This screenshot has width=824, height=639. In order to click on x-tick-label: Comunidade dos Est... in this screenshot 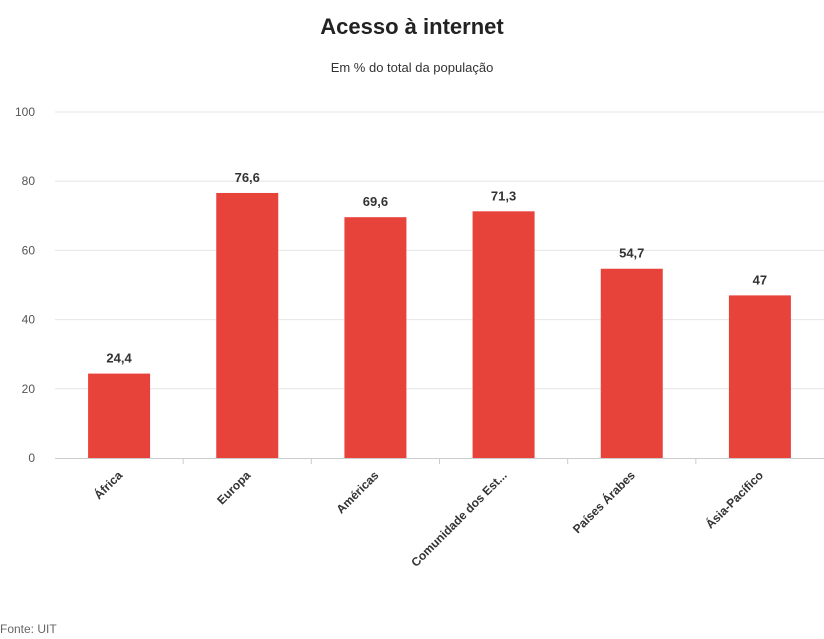, I will do `click(458, 518)`.